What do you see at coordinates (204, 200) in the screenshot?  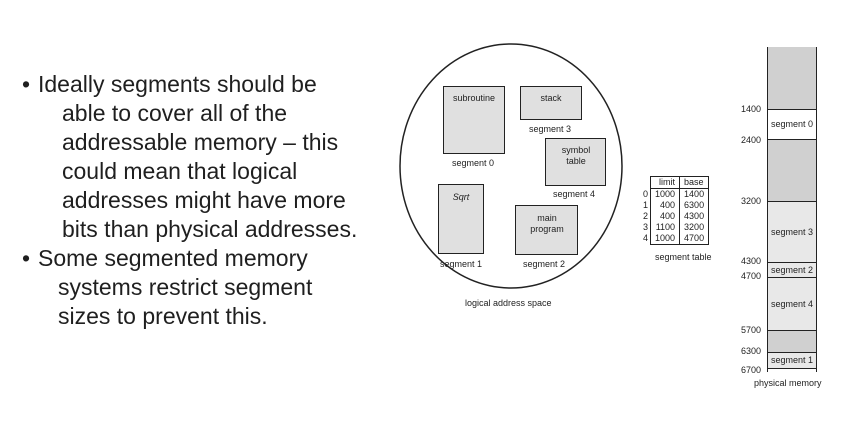 I see `bullet-1-line: addresses might have more` at bounding box center [204, 200].